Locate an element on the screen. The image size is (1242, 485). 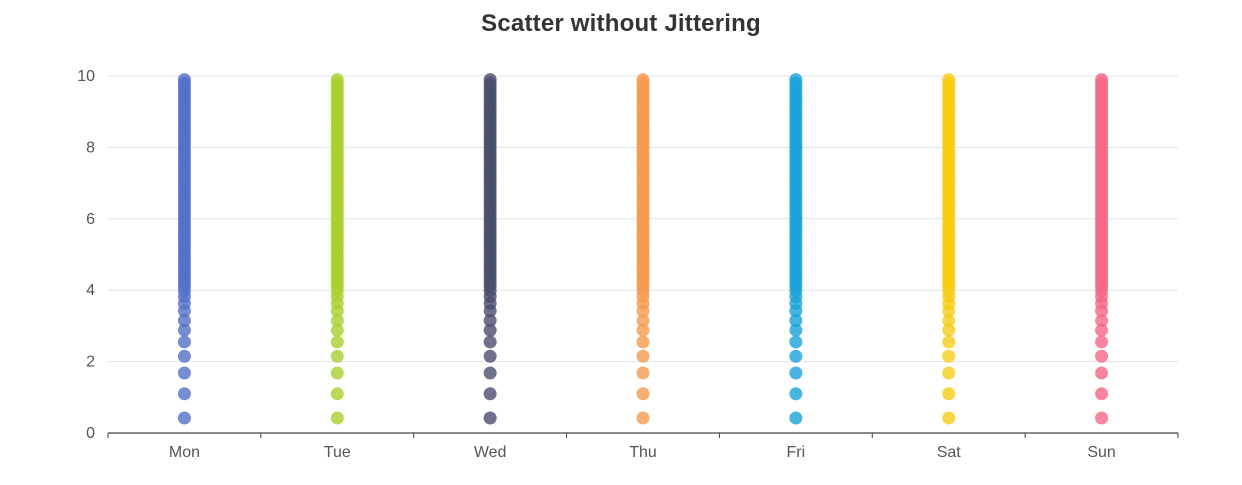
x-tick-label: Sun is located at coordinates (1101, 452).